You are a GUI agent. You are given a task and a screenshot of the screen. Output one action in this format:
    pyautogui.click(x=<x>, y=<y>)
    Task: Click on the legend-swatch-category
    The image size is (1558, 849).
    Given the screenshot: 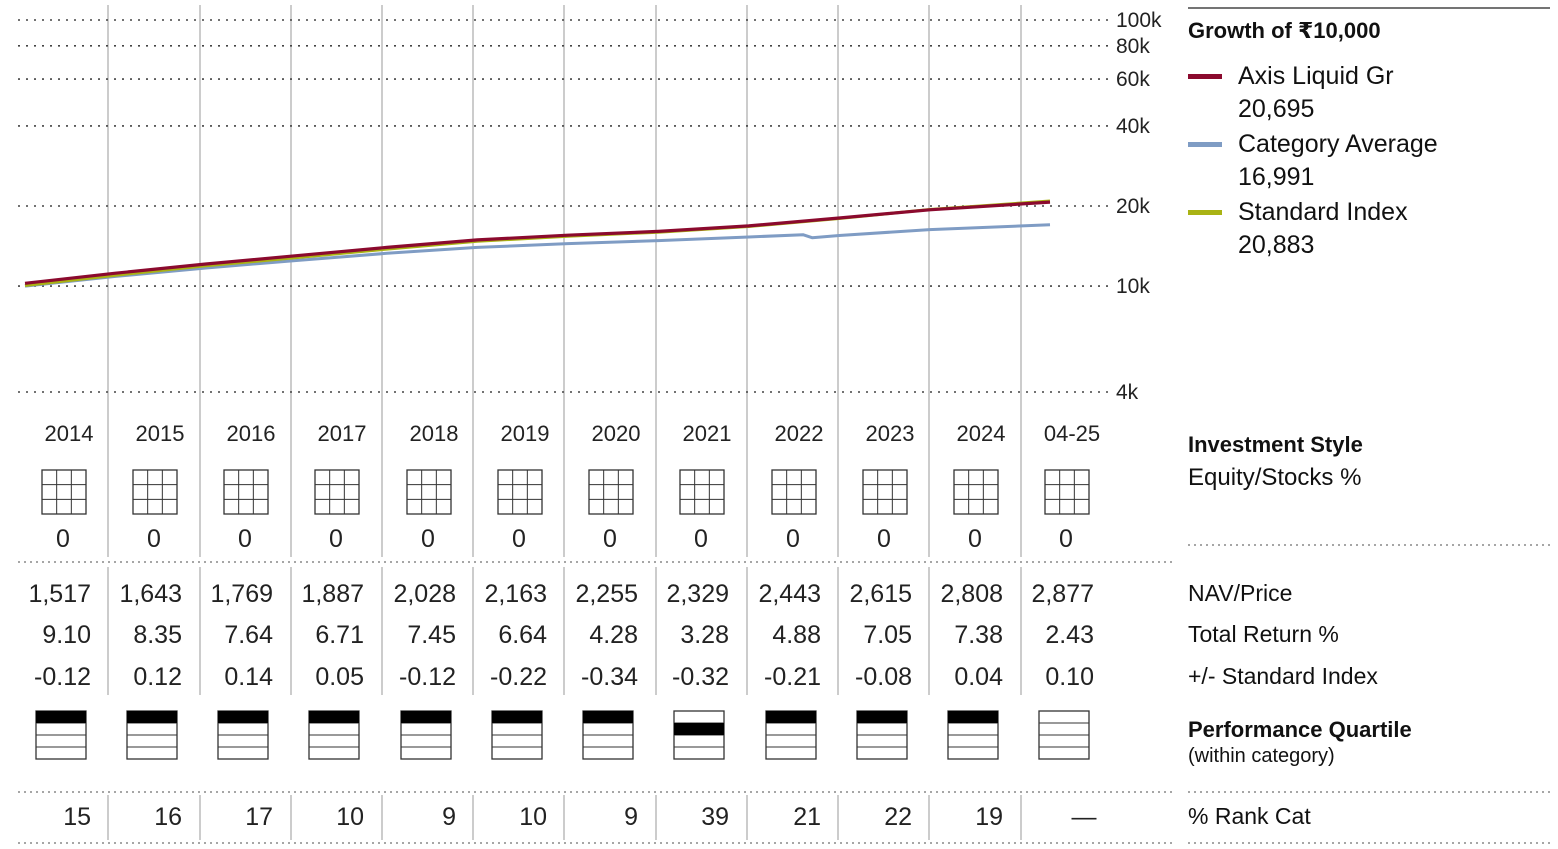 What is the action you would take?
    pyautogui.click(x=1205, y=144)
    